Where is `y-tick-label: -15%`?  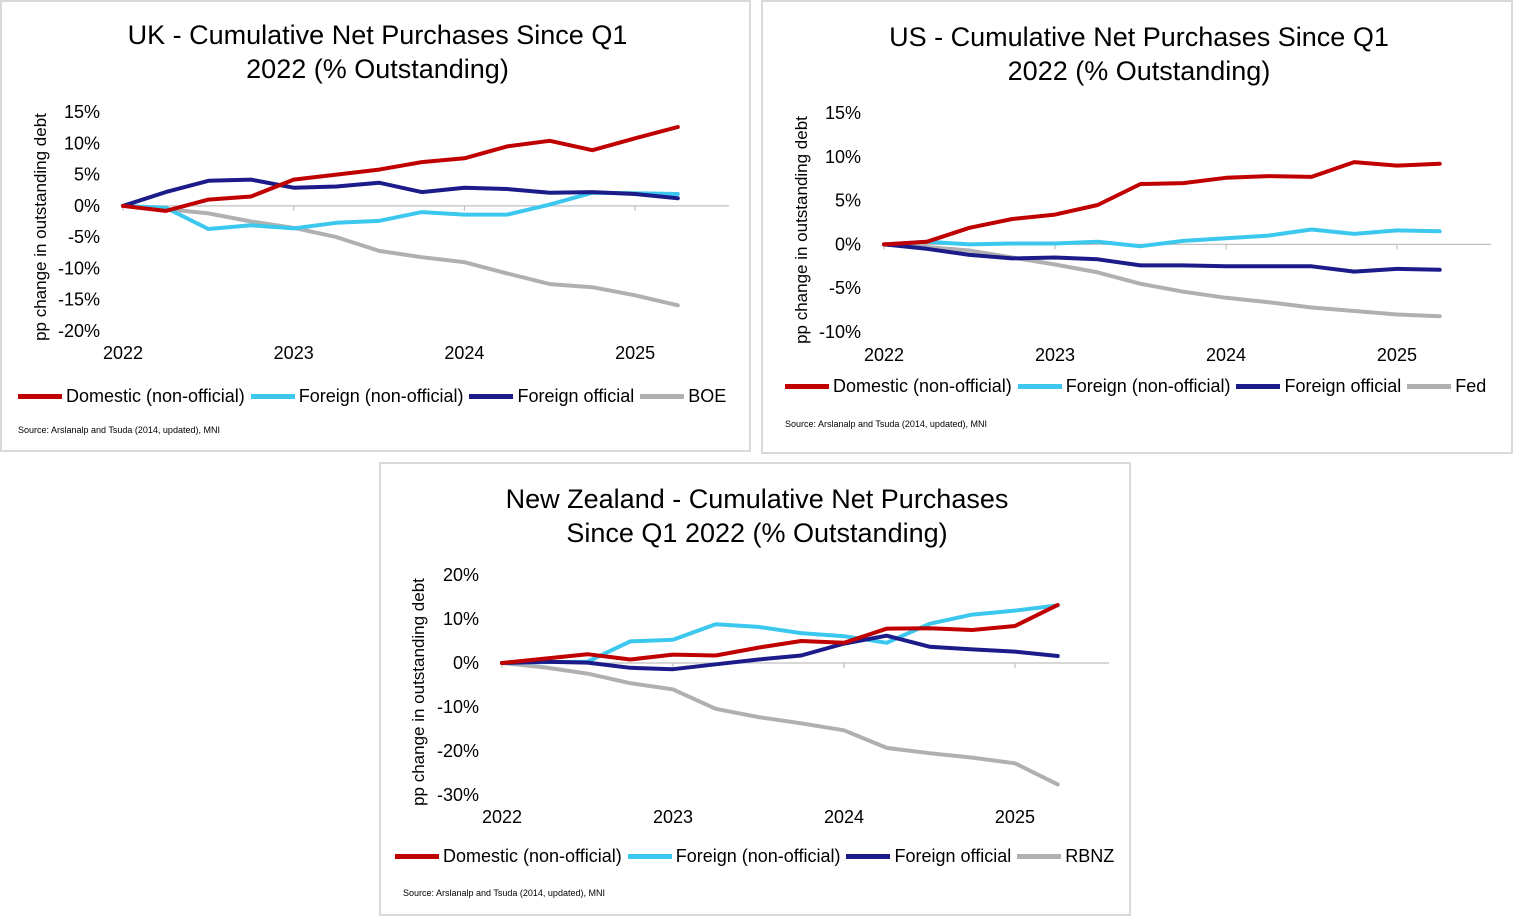
y-tick-label: -15% is located at coordinates (79, 300).